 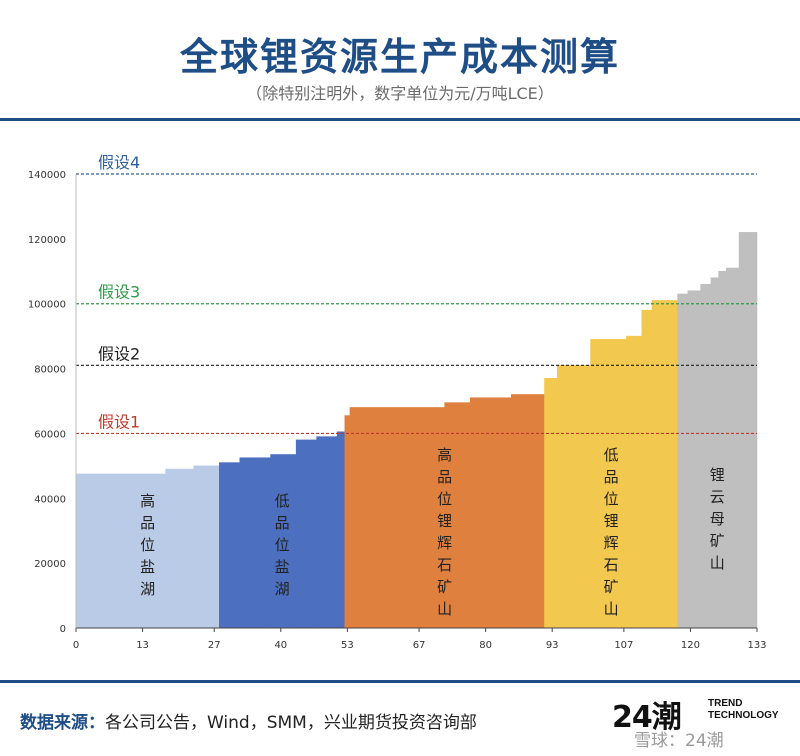 What do you see at coordinates (291, 723) in the screenshot?
I see `data-source-text: 各公司公告，Wind，SMM，兴业期货投资咨询部` at bounding box center [291, 723].